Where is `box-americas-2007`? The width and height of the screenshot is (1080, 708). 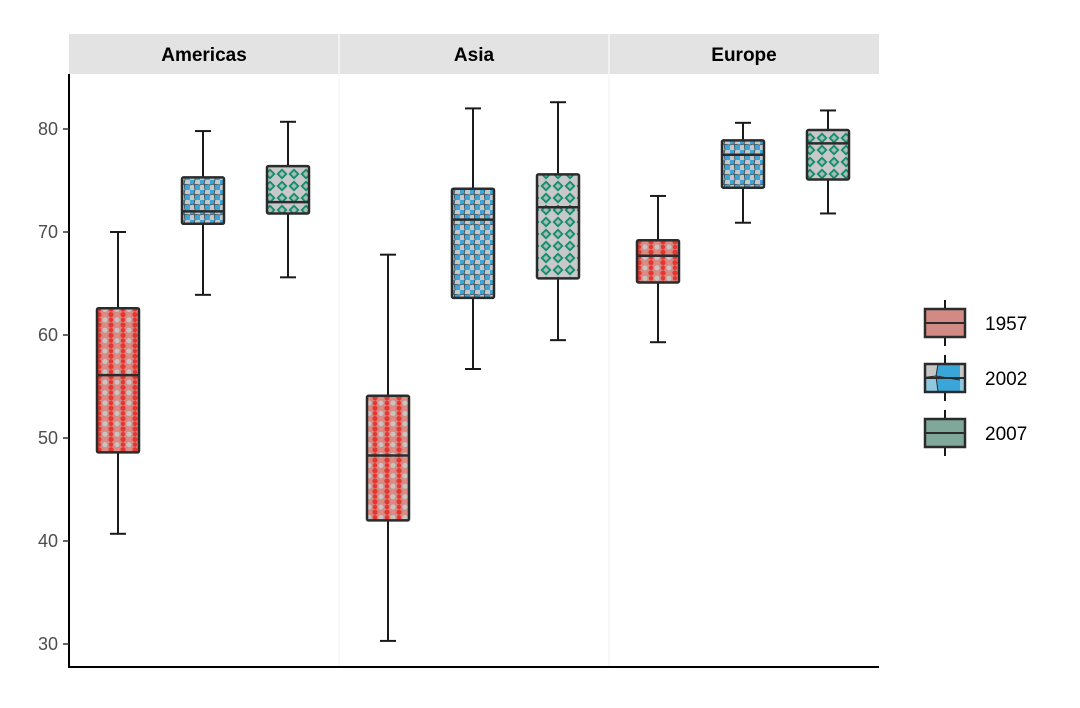
box-americas-2007 is located at coordinates (288, 199).